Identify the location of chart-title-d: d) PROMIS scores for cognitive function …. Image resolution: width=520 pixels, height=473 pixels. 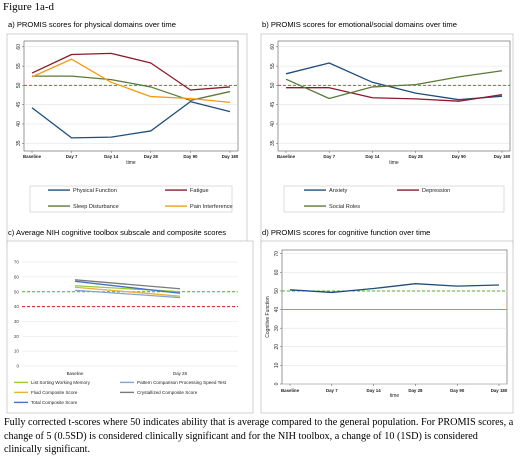
(346, 232).